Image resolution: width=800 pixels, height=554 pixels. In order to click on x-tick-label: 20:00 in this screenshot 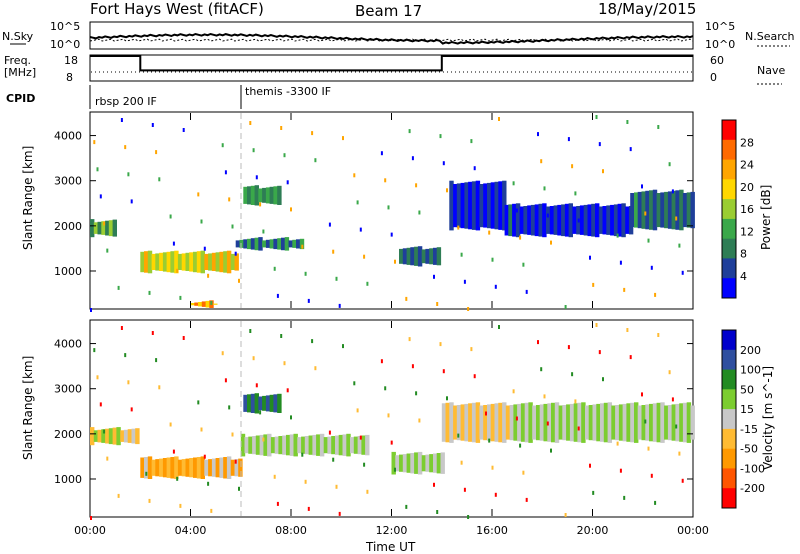, I will do `click(593, 530)`.